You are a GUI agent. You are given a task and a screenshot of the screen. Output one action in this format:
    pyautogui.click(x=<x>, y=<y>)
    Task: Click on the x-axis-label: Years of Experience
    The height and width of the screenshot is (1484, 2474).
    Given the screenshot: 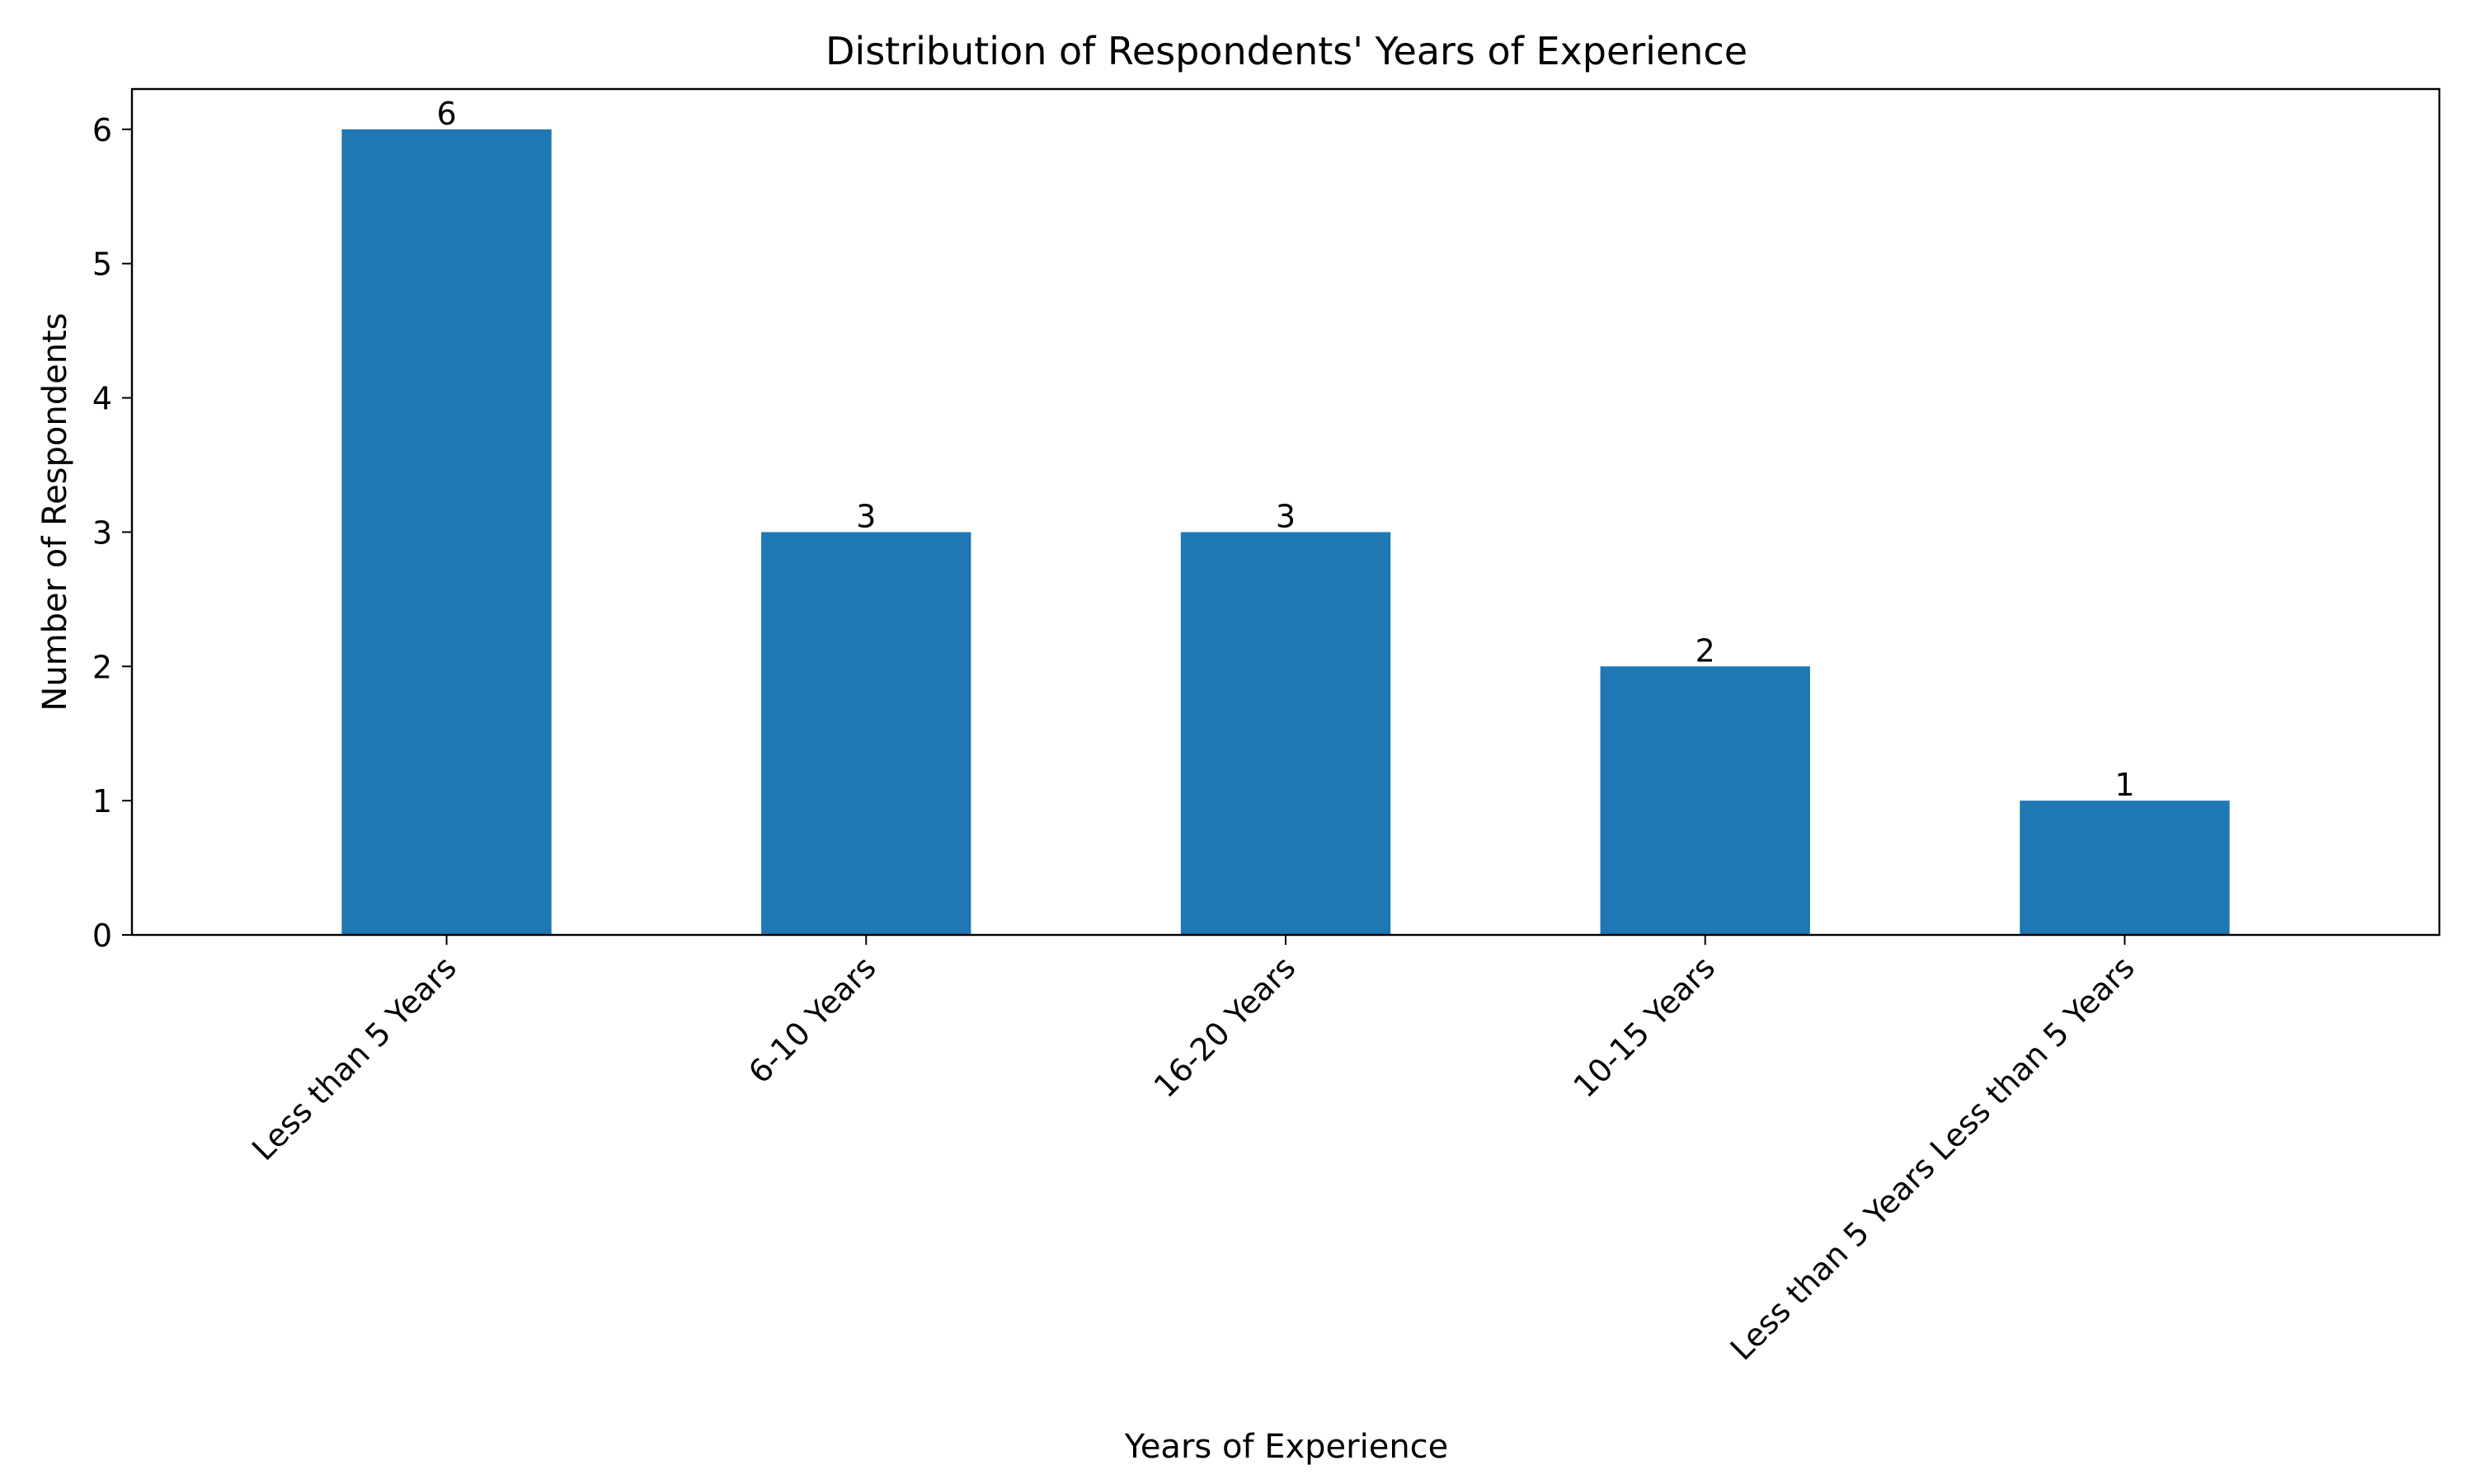 What is the action you would take?
    pyautogui.click(x=1286, y=1447)
    